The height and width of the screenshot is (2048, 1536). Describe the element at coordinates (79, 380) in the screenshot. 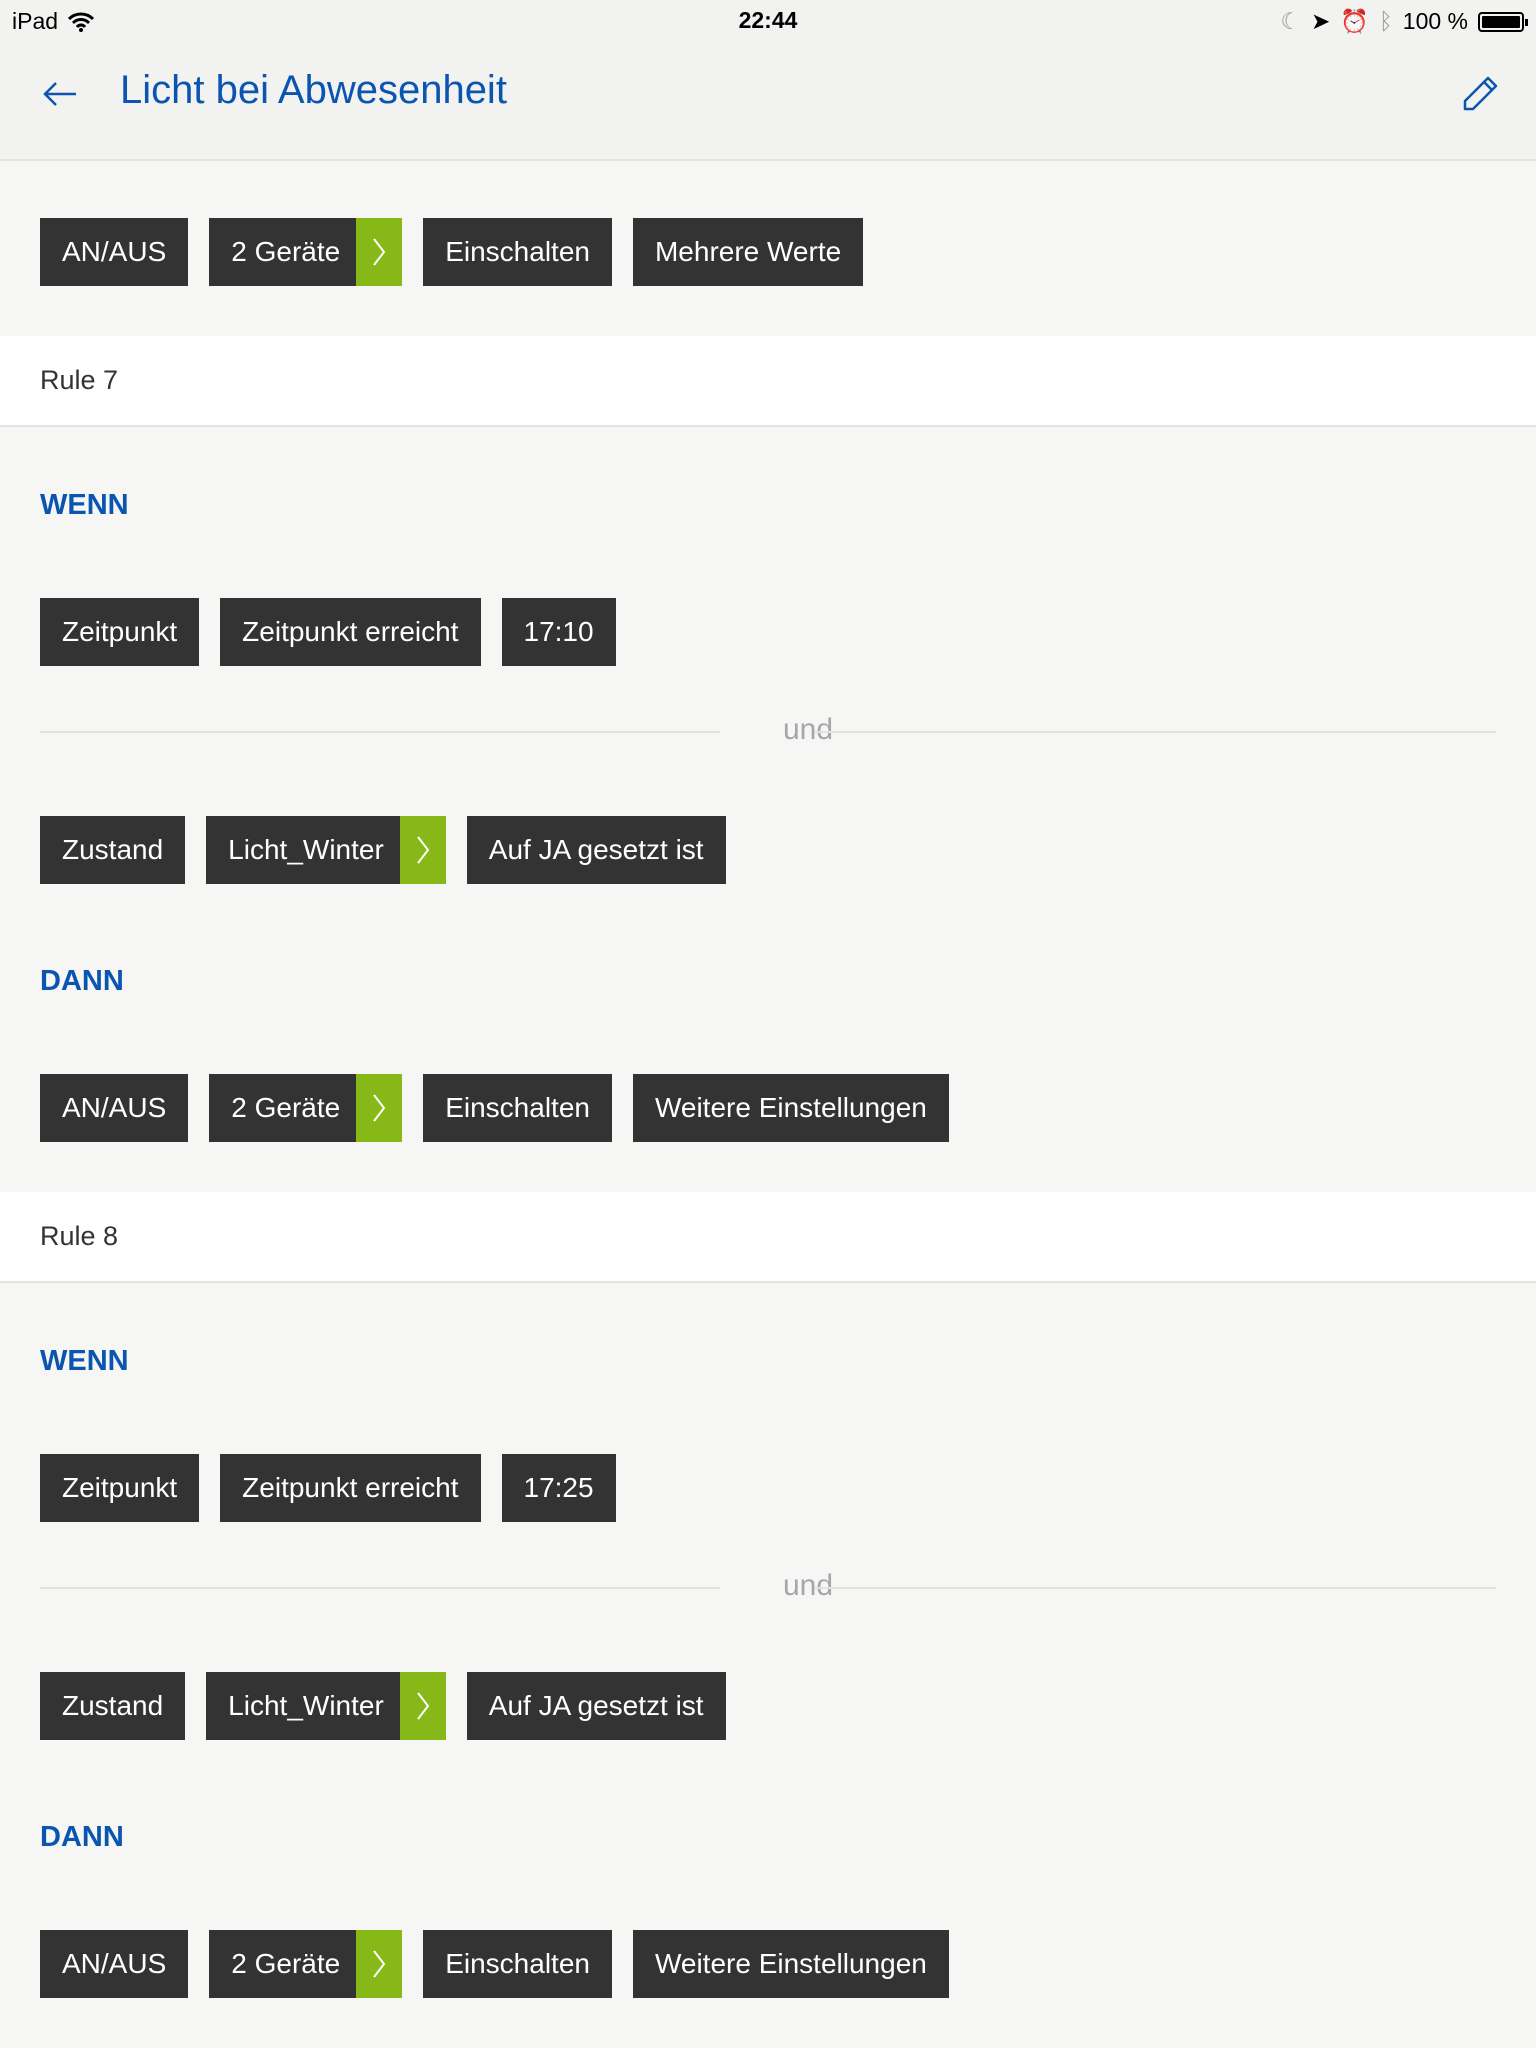

I see `rule-name: Rule 7` at that location.